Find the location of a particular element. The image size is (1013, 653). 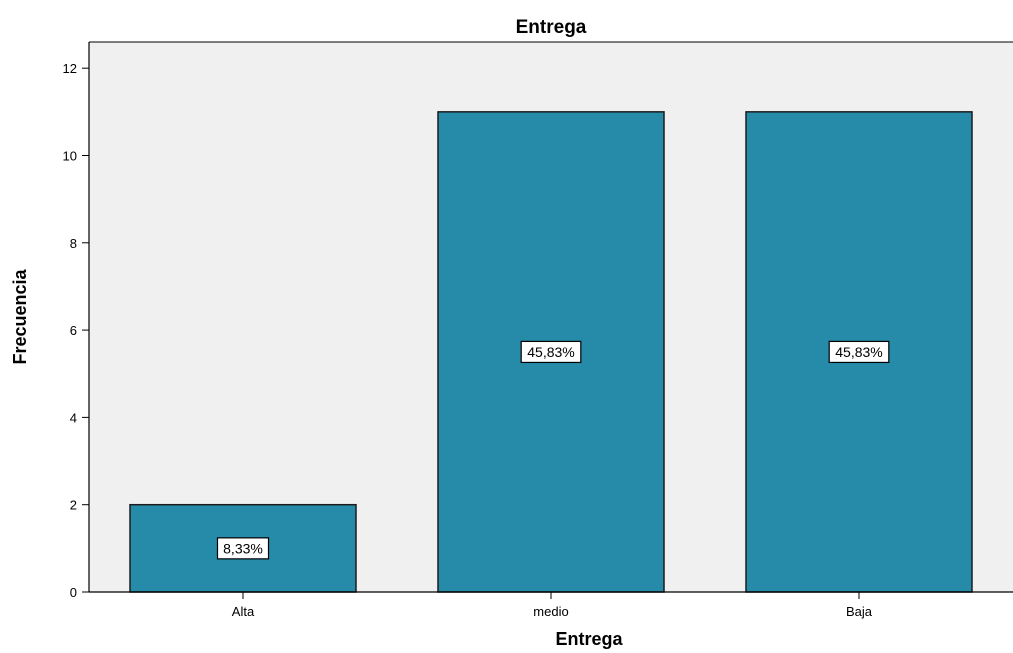

y-tick-label: 6 is located at coordinates (73, 330).